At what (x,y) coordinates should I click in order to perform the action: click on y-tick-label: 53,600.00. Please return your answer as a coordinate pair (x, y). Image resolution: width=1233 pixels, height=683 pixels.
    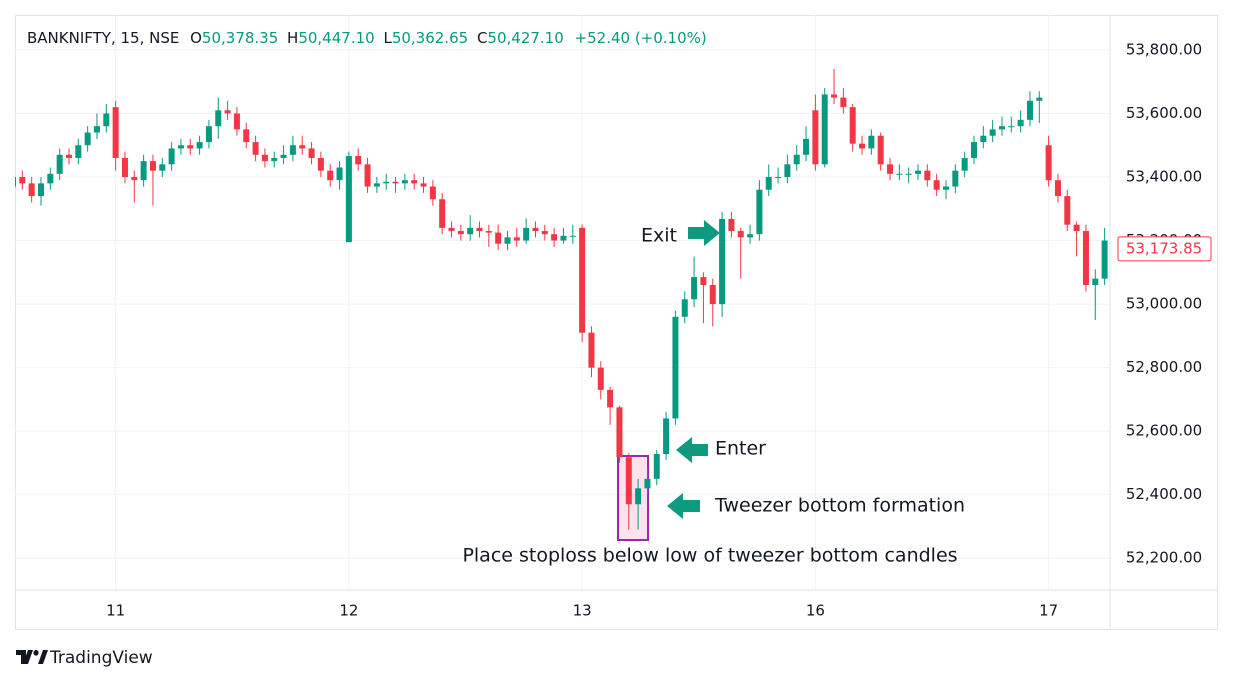
    Looking at the image, I should click on (1164, 113).